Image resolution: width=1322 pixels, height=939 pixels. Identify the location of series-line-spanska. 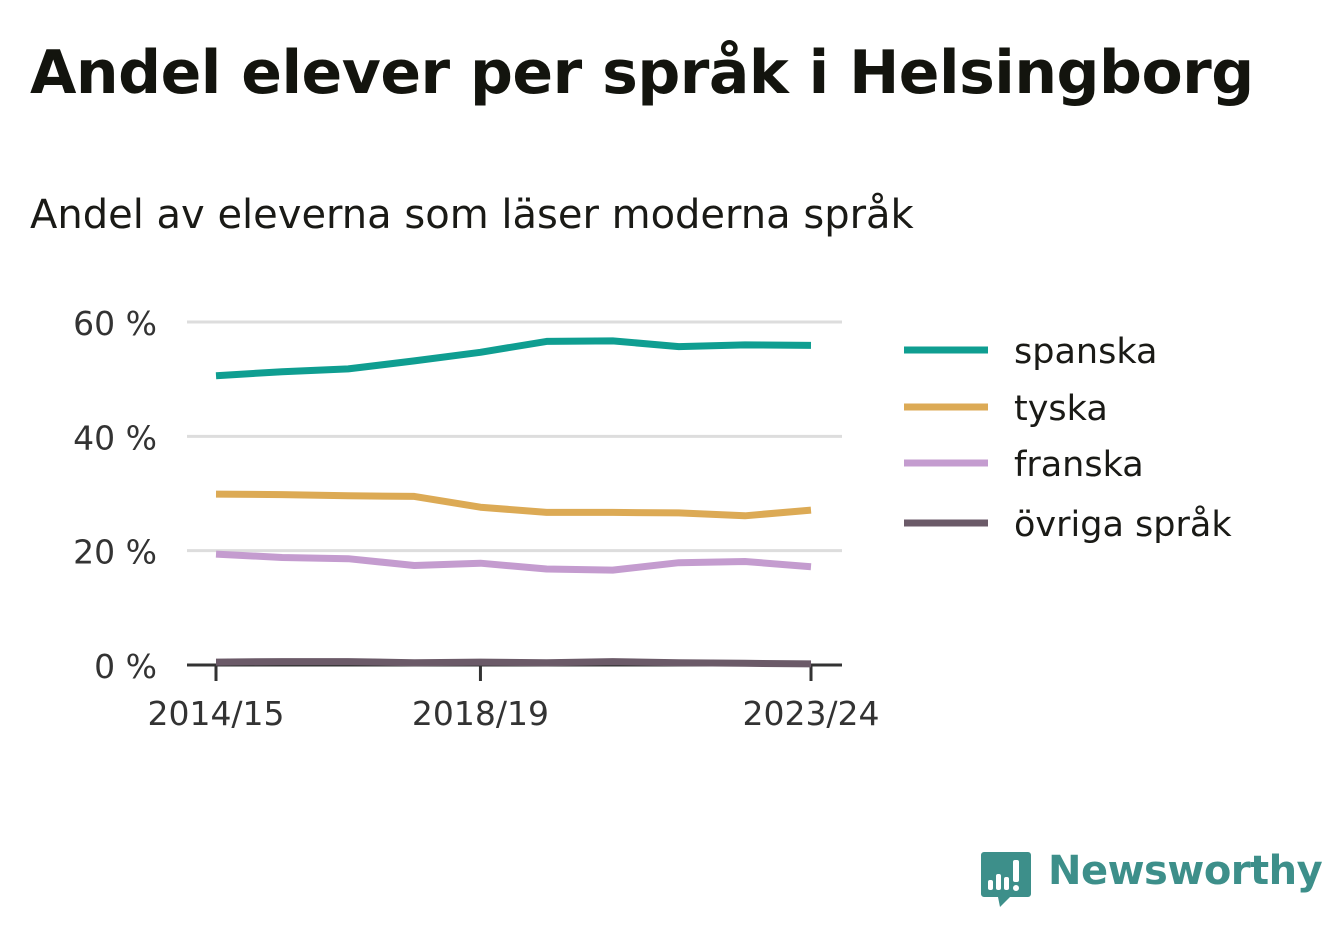
(513, 358).